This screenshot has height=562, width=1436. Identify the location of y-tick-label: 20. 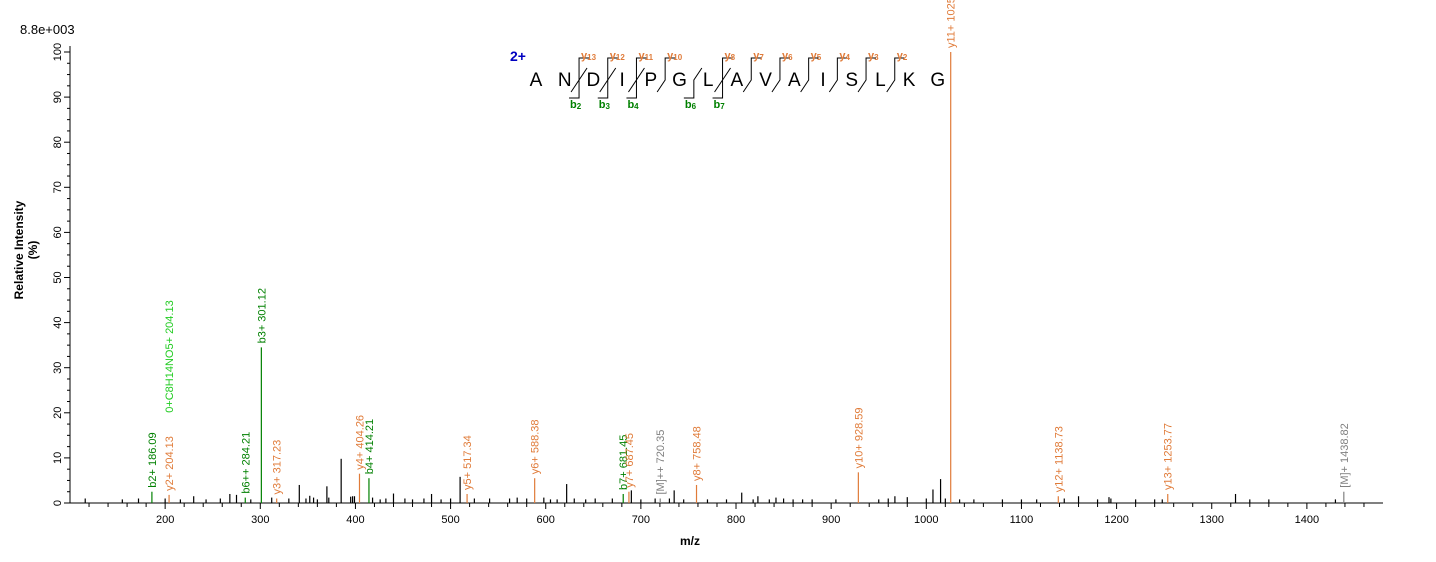
(58, 413).